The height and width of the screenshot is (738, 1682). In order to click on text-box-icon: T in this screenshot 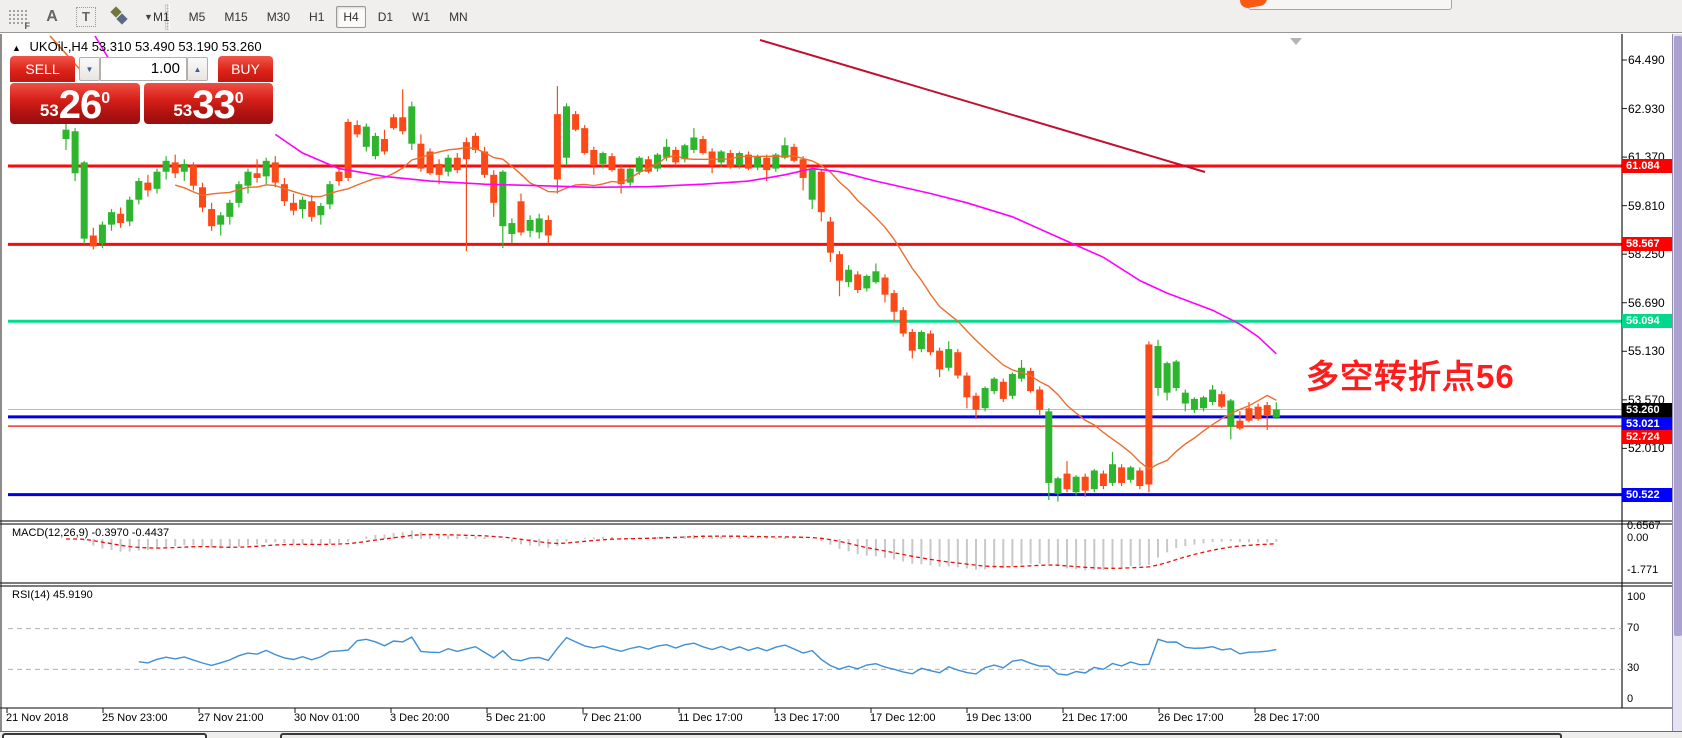, I will do `click(86, 17)`.